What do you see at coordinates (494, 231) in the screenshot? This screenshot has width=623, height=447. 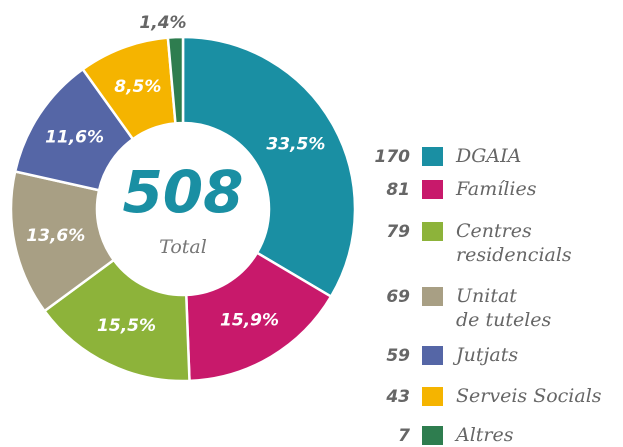 I see `legend-label: Centres` at bounding box center [494, 231].